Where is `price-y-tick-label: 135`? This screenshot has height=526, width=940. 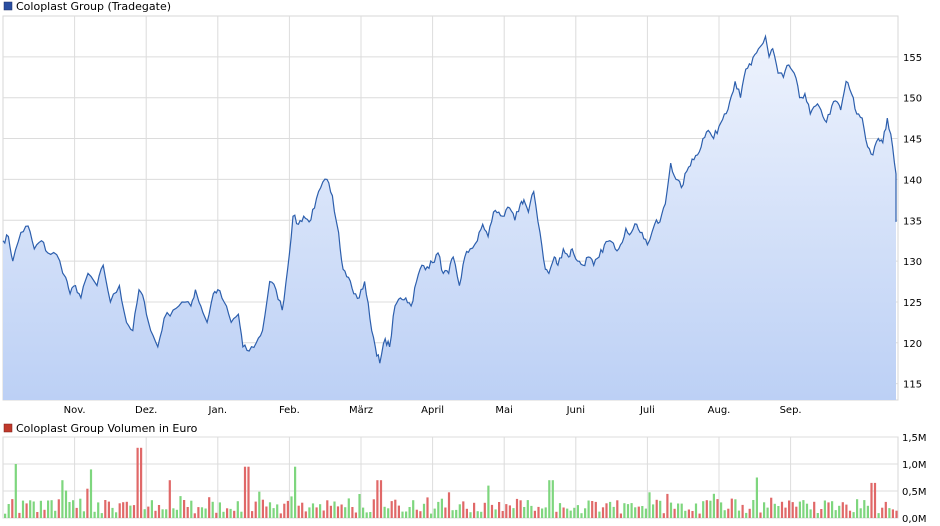 price-y-tick-label: 135 is located at coordinates (912, 221).